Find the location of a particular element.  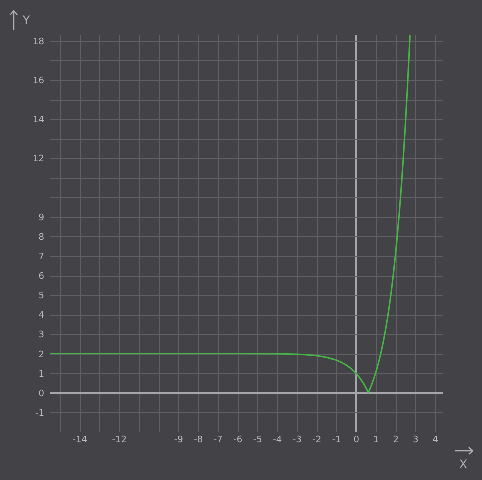

x-tick-label: -1 is located at coordinates (337, 441).